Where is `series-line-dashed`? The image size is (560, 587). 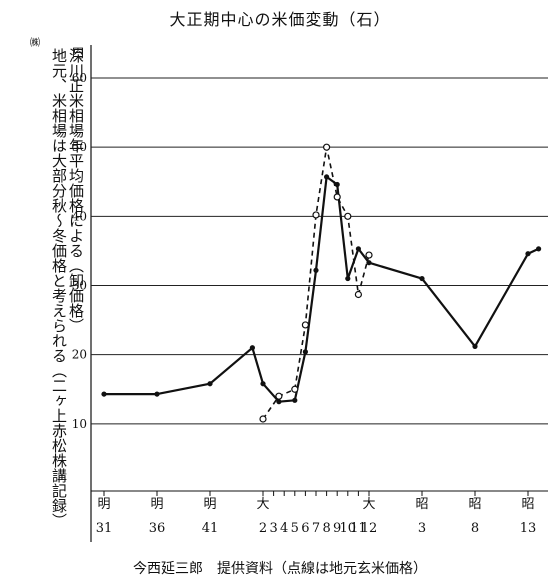 series-line-dashed is located at coordinates (316, 283).